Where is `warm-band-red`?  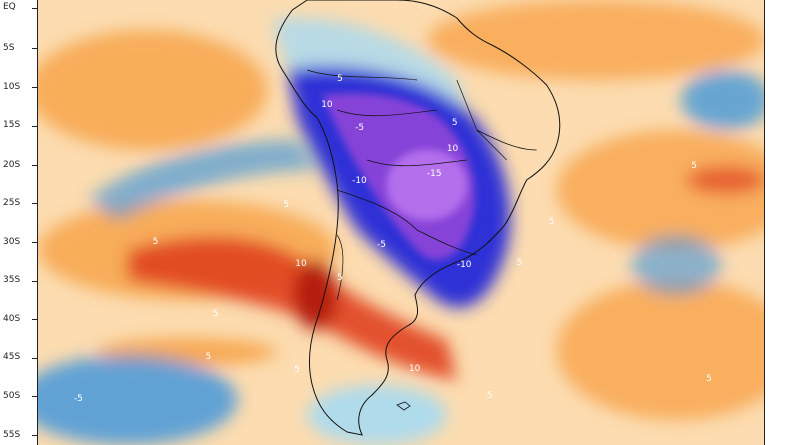 warm-band-red is located at coordinates (292, 308).